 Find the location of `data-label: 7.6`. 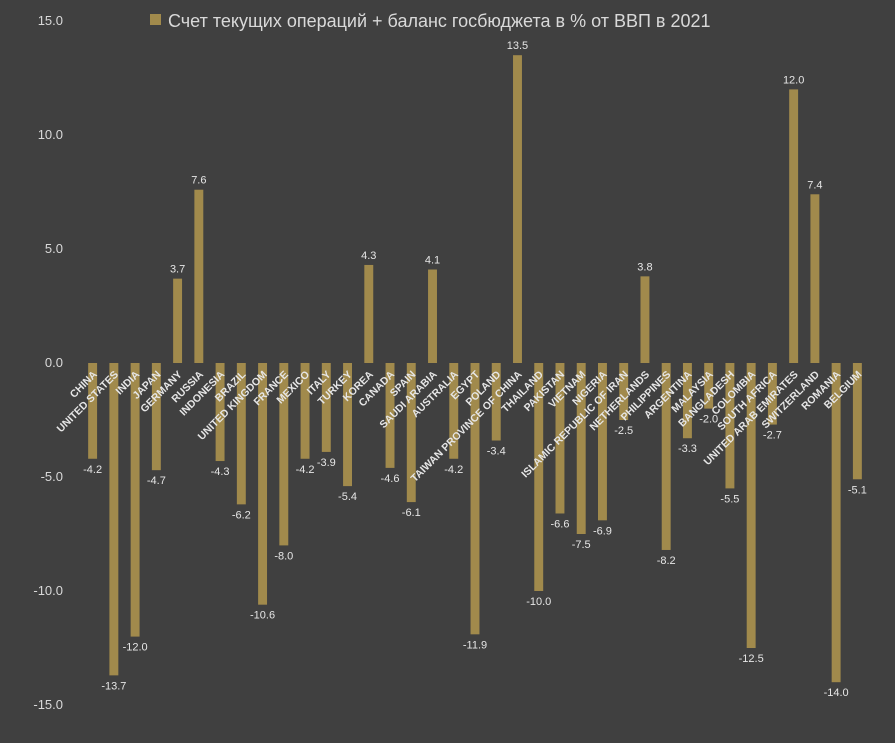

data-label: 7.6 is located at coordinates (198, 181).